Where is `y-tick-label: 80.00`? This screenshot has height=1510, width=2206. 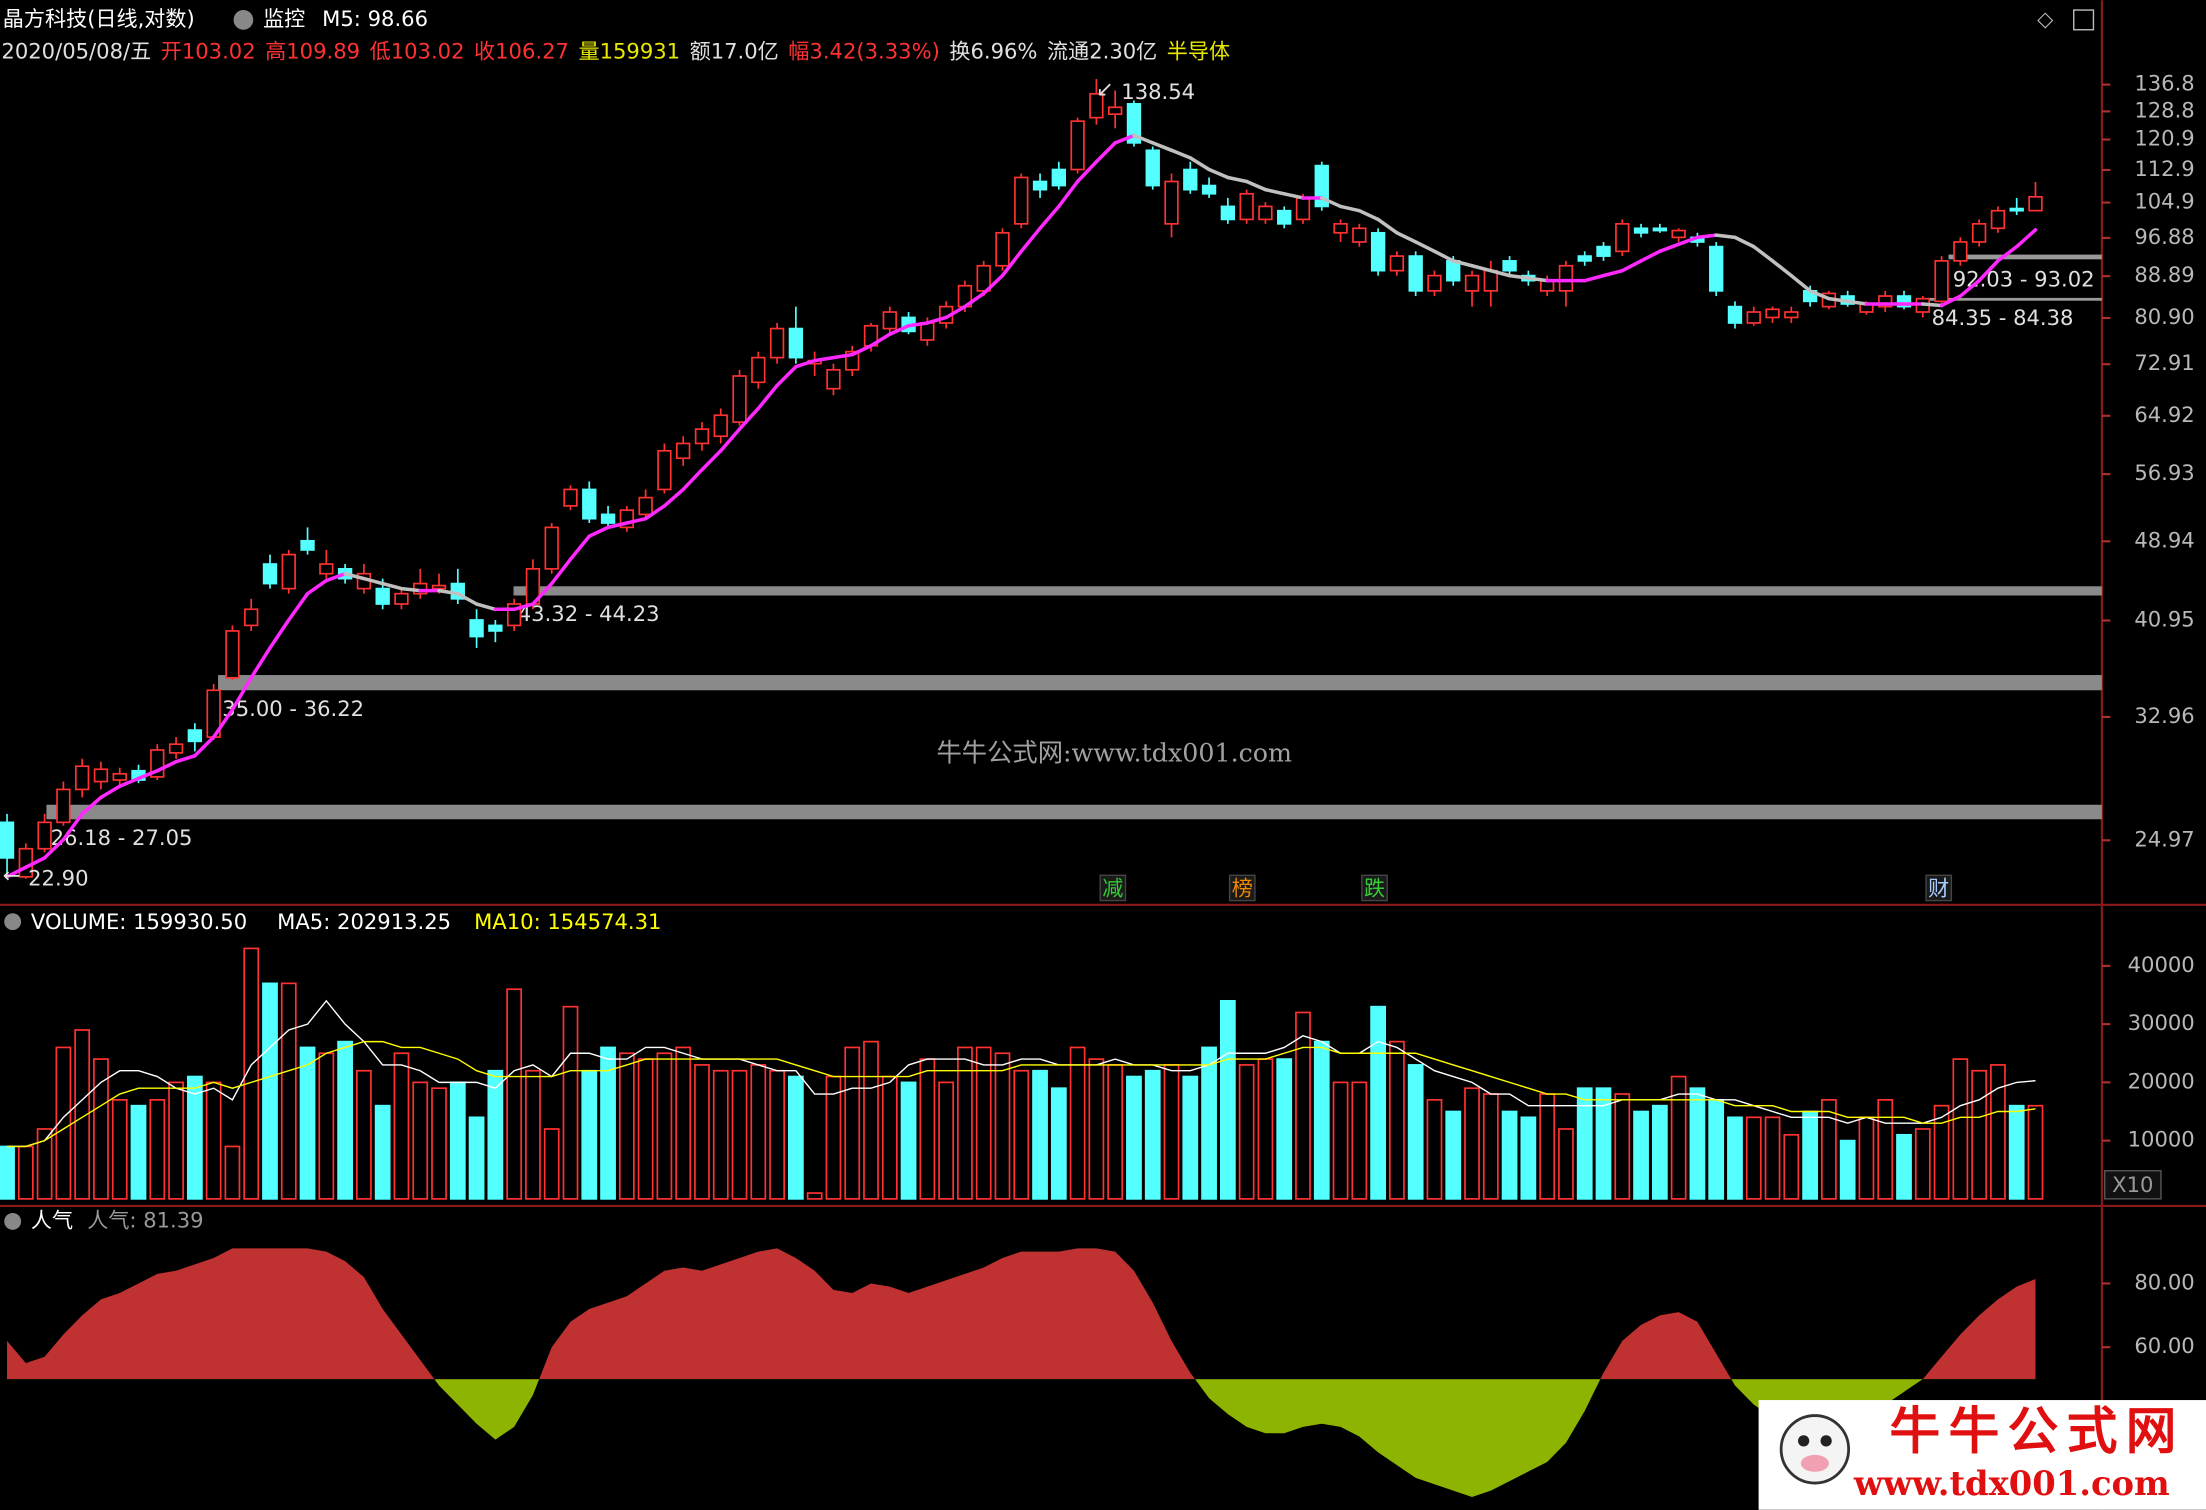 y-tick-label: 80.00 is located at coordinates (2164, 1281).